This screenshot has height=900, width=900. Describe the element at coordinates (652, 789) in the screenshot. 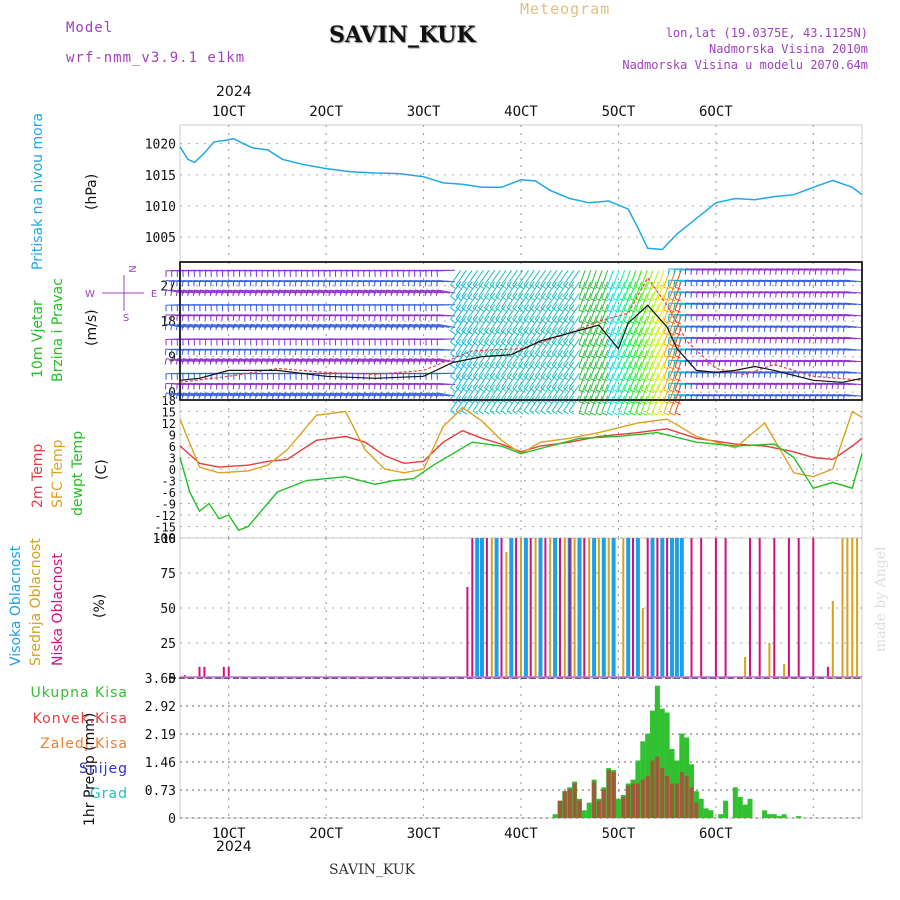

I see `precip-conv-bar` at that location.